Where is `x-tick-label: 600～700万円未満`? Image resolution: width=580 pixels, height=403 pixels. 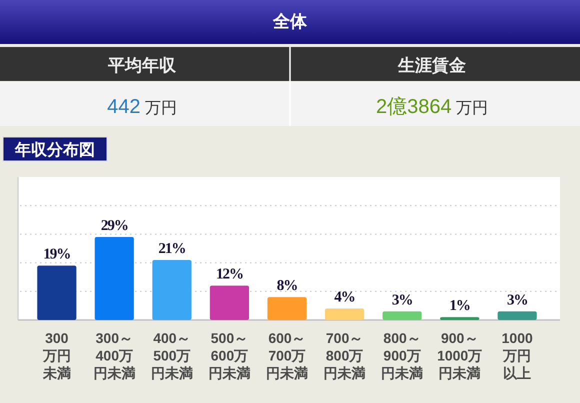
x-tick-label: 600～700万円未満 is located at coordinates (287, 355).